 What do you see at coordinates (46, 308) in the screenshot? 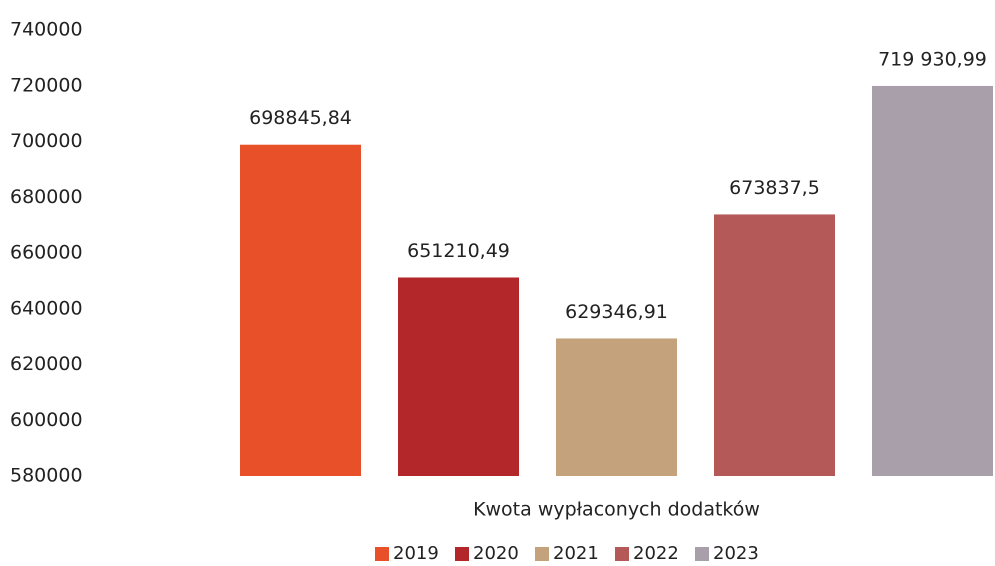
I see `y-tick-label: 640000` at bounding box center [46, 308].